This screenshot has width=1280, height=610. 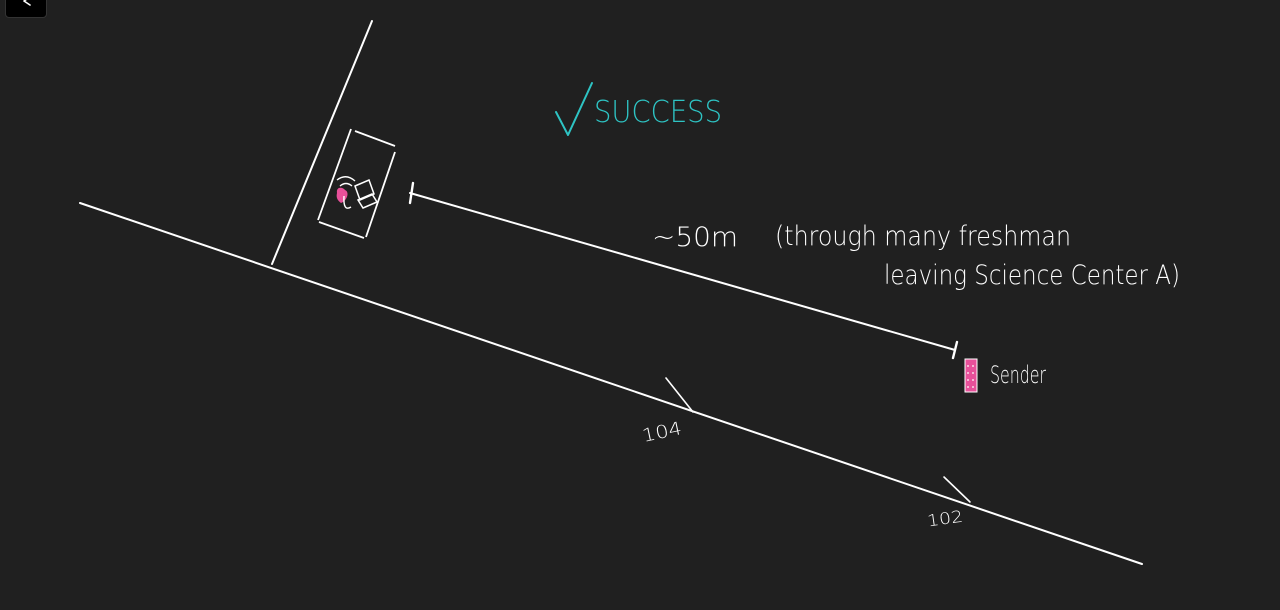 I want to click on distance-label: ~50m, so click(x=695, y=237).